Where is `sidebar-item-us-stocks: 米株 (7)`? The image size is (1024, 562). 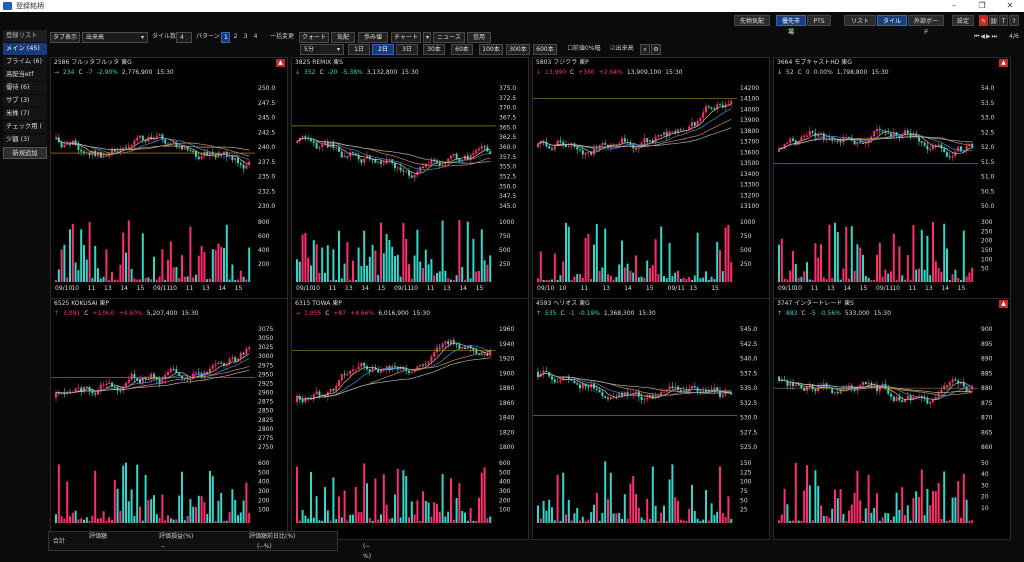 sidebar-item-us-stocks: 米株 (7) is located at coordinates (25, 114).